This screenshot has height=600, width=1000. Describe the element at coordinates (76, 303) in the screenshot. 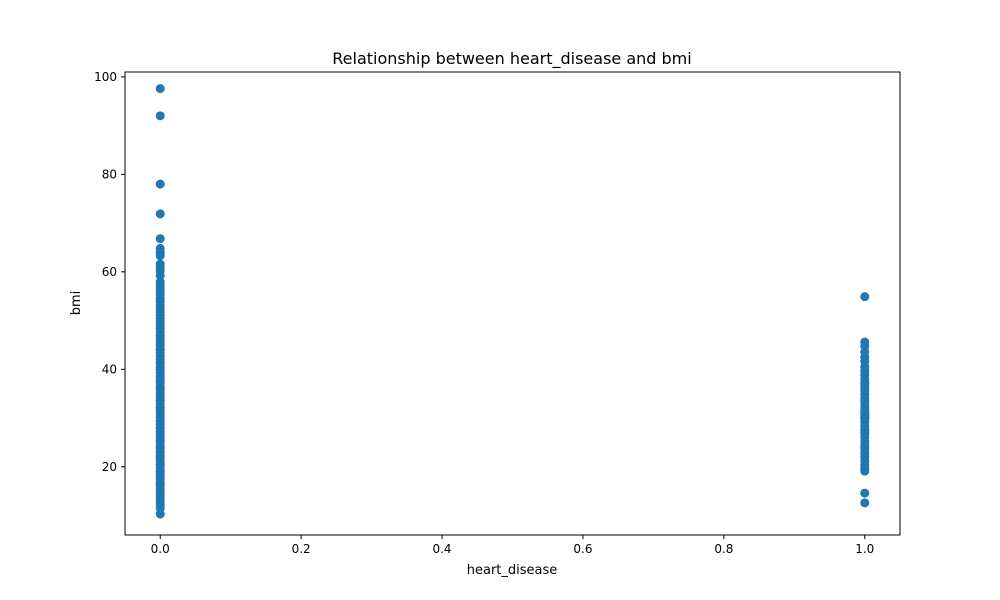

I see `y-axis-label: bmi` at that location.